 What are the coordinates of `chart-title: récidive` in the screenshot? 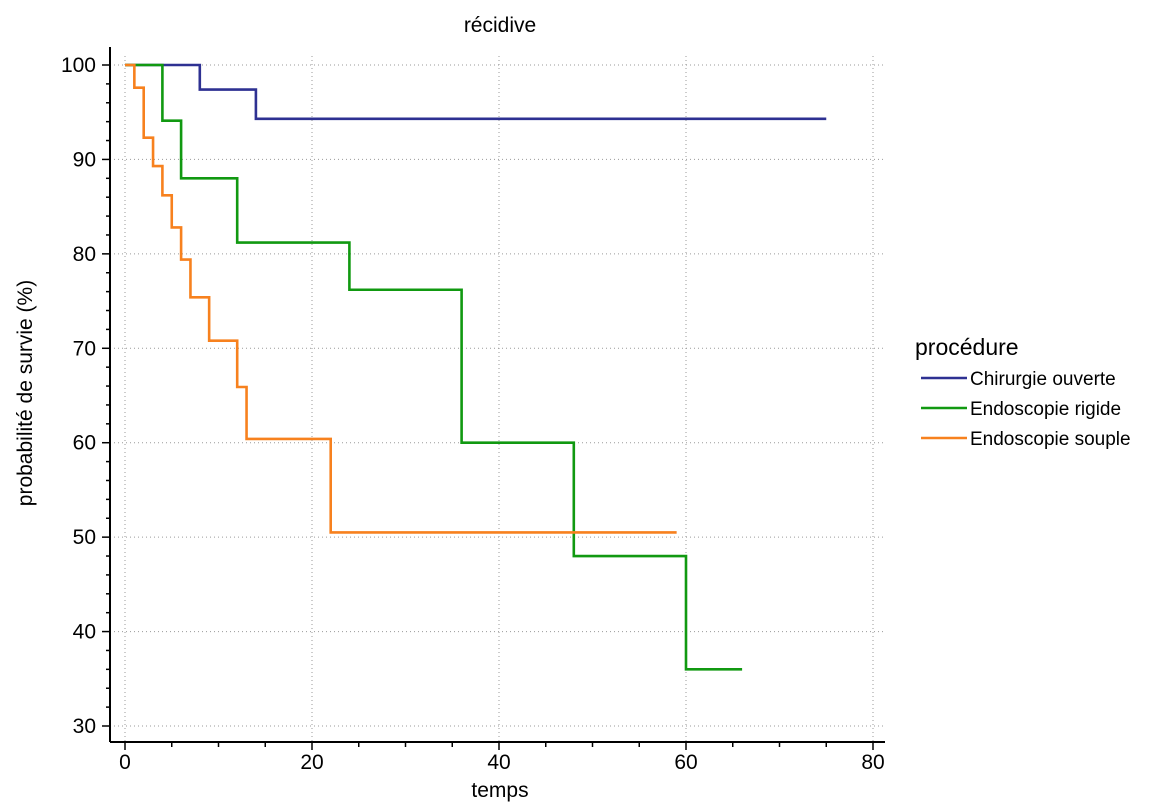 It's located at (500, 25).